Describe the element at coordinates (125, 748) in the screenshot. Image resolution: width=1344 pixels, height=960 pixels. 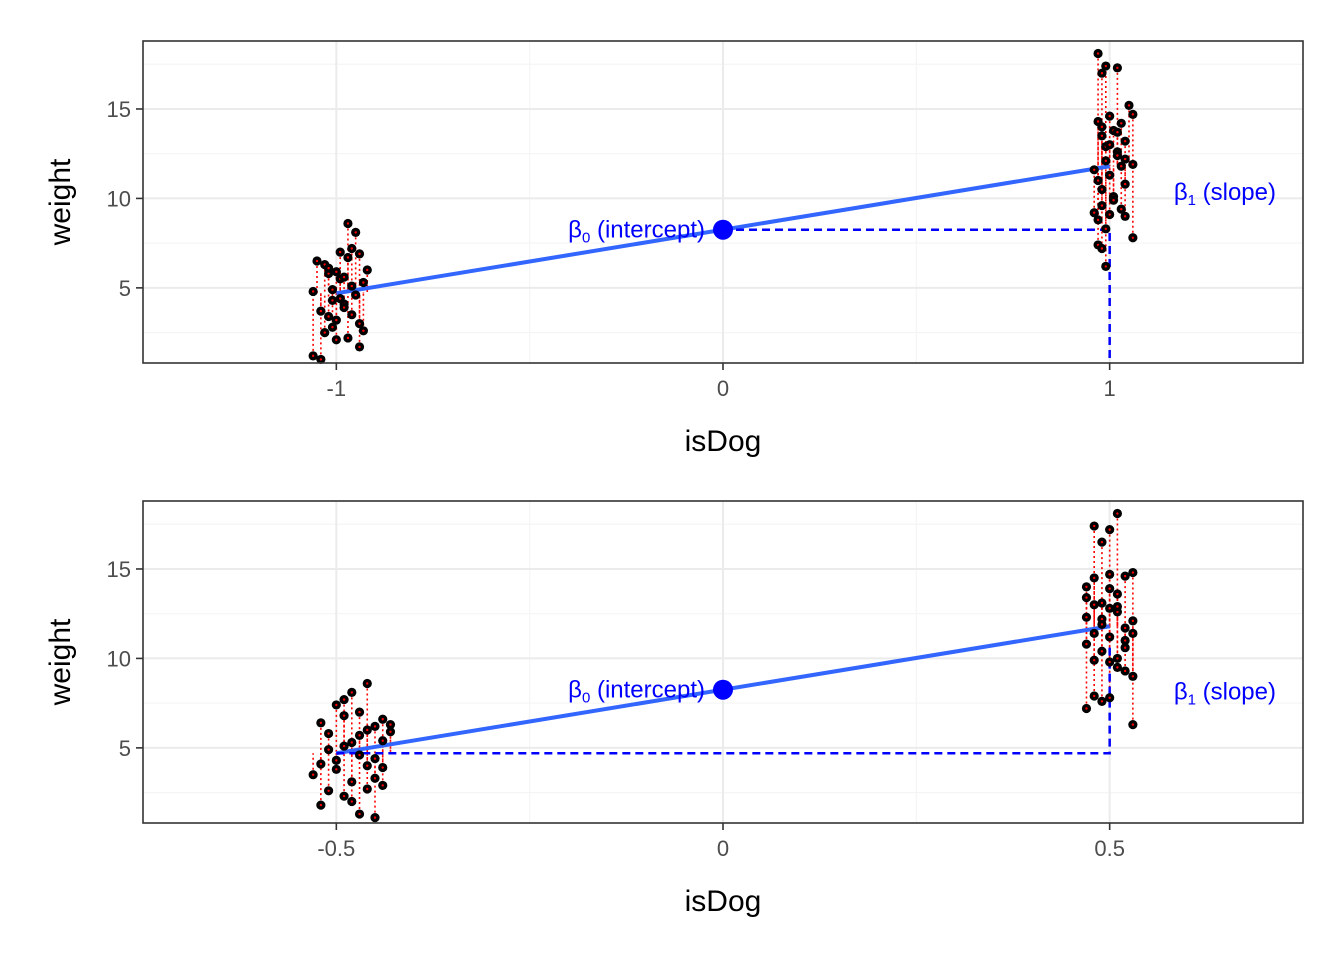
I see `y-tick-label: 5` at that location.